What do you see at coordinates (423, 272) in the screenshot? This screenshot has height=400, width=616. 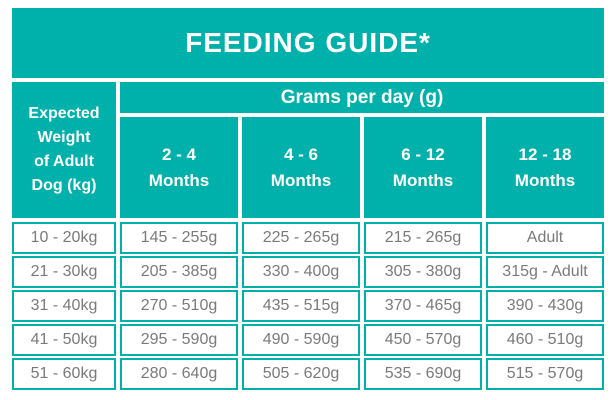 I see `value-cell: 305 - 380g` at bounding box center [423, 272].